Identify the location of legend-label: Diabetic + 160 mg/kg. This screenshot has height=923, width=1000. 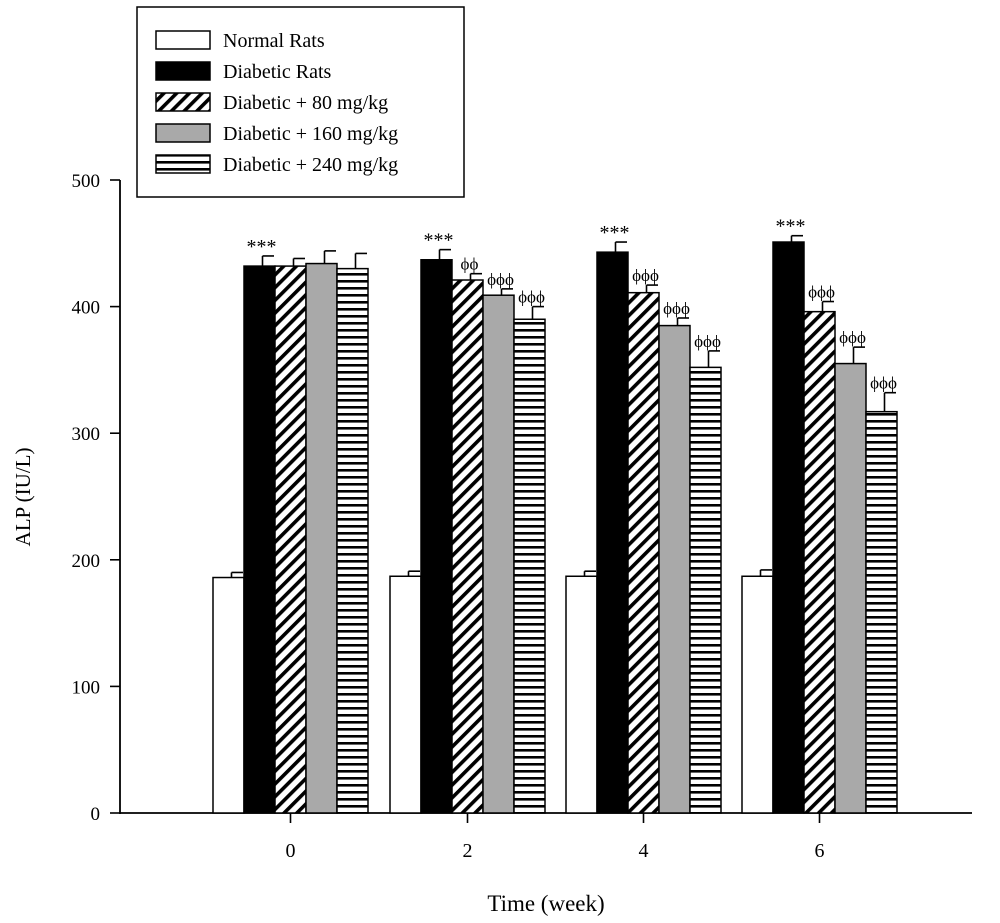
(310, 134).